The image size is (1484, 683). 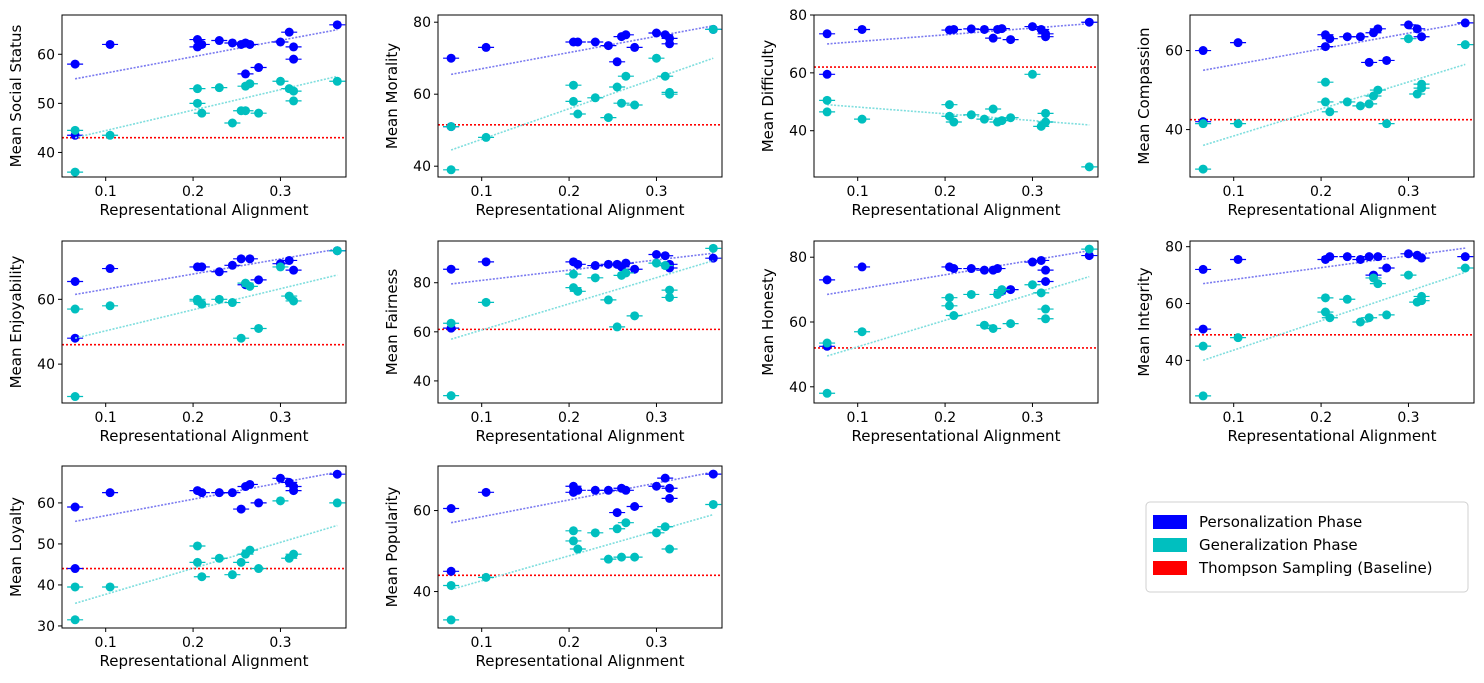 What do you see at coordinates (1144, 95) in the screenshot?
I see `y-axis-label: Mean Compassion` at bounding box center [1144, 95].